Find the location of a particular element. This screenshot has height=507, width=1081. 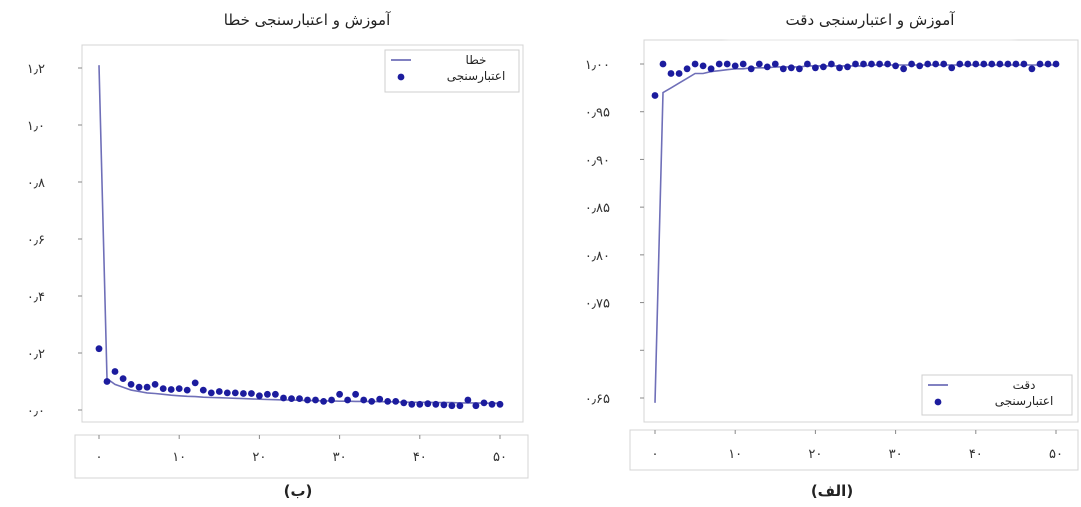

legend-label: دقت is located at coordinates (1024, 385).